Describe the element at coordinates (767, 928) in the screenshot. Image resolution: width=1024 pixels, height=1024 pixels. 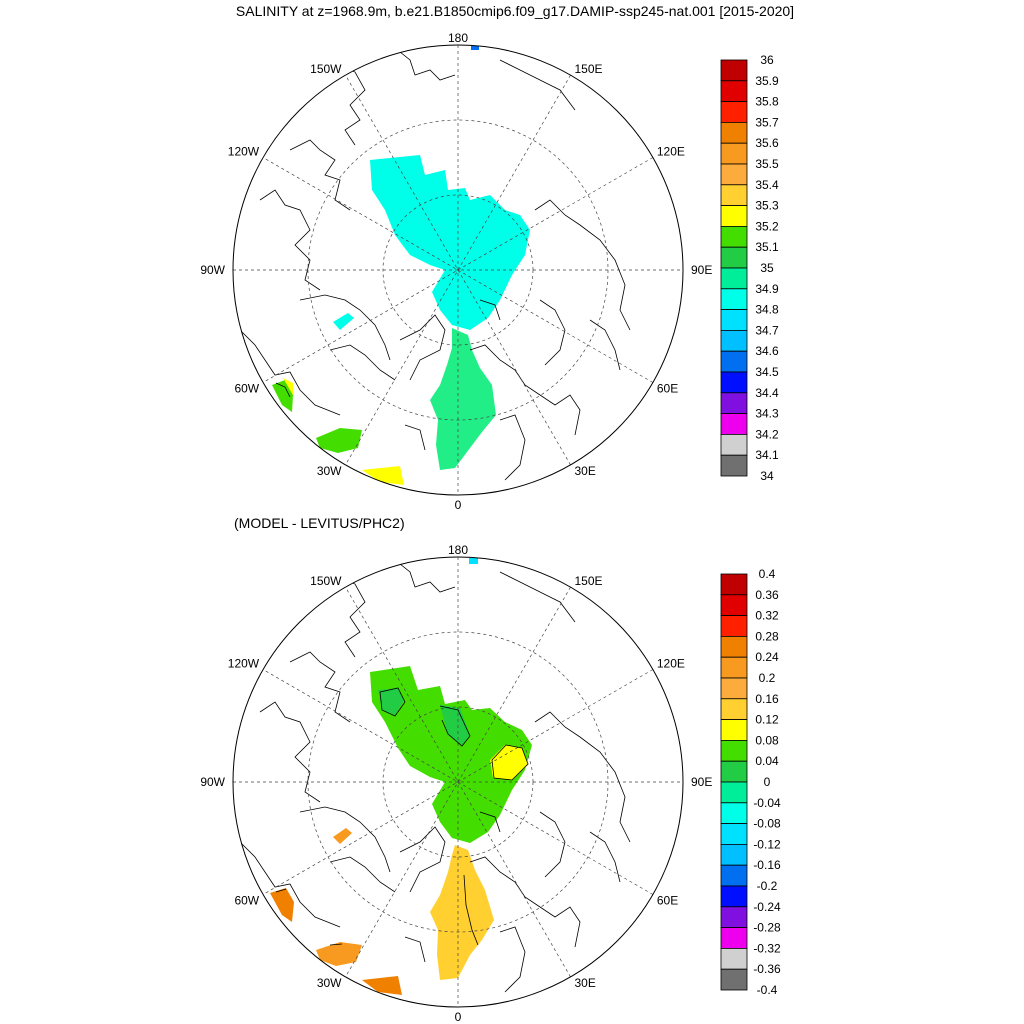
I see `colorbar-label: -0.28` at that location.